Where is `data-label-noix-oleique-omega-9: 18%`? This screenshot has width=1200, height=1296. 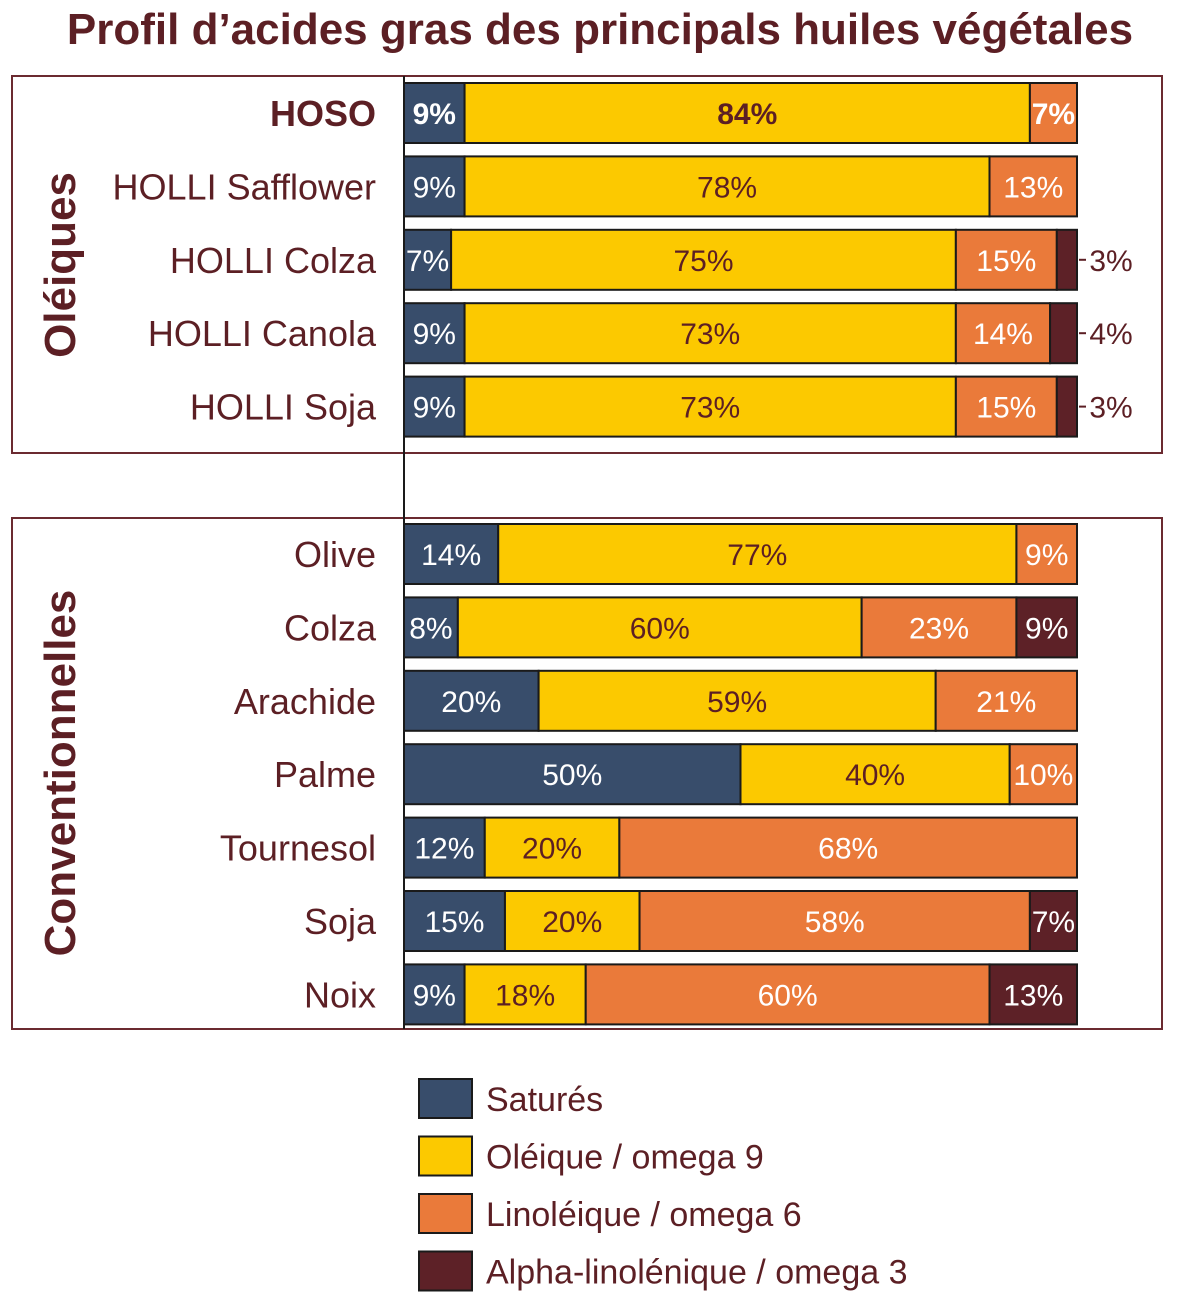 data-label-noix-oleique-omega-9: 18% is located at coordinates (525, 995).